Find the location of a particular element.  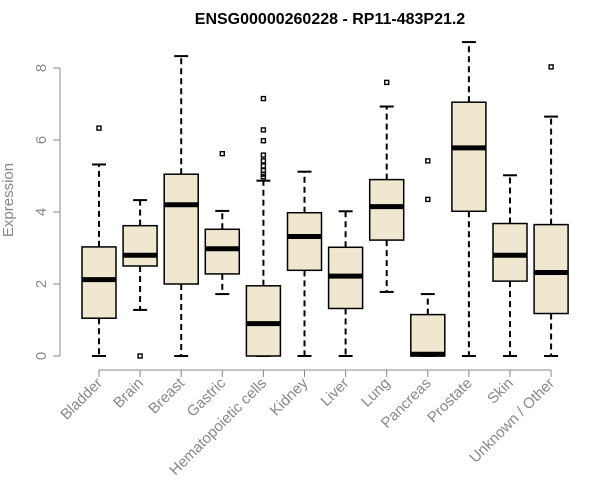

x-tick-label: Liver is located at coordinates (334, 392).